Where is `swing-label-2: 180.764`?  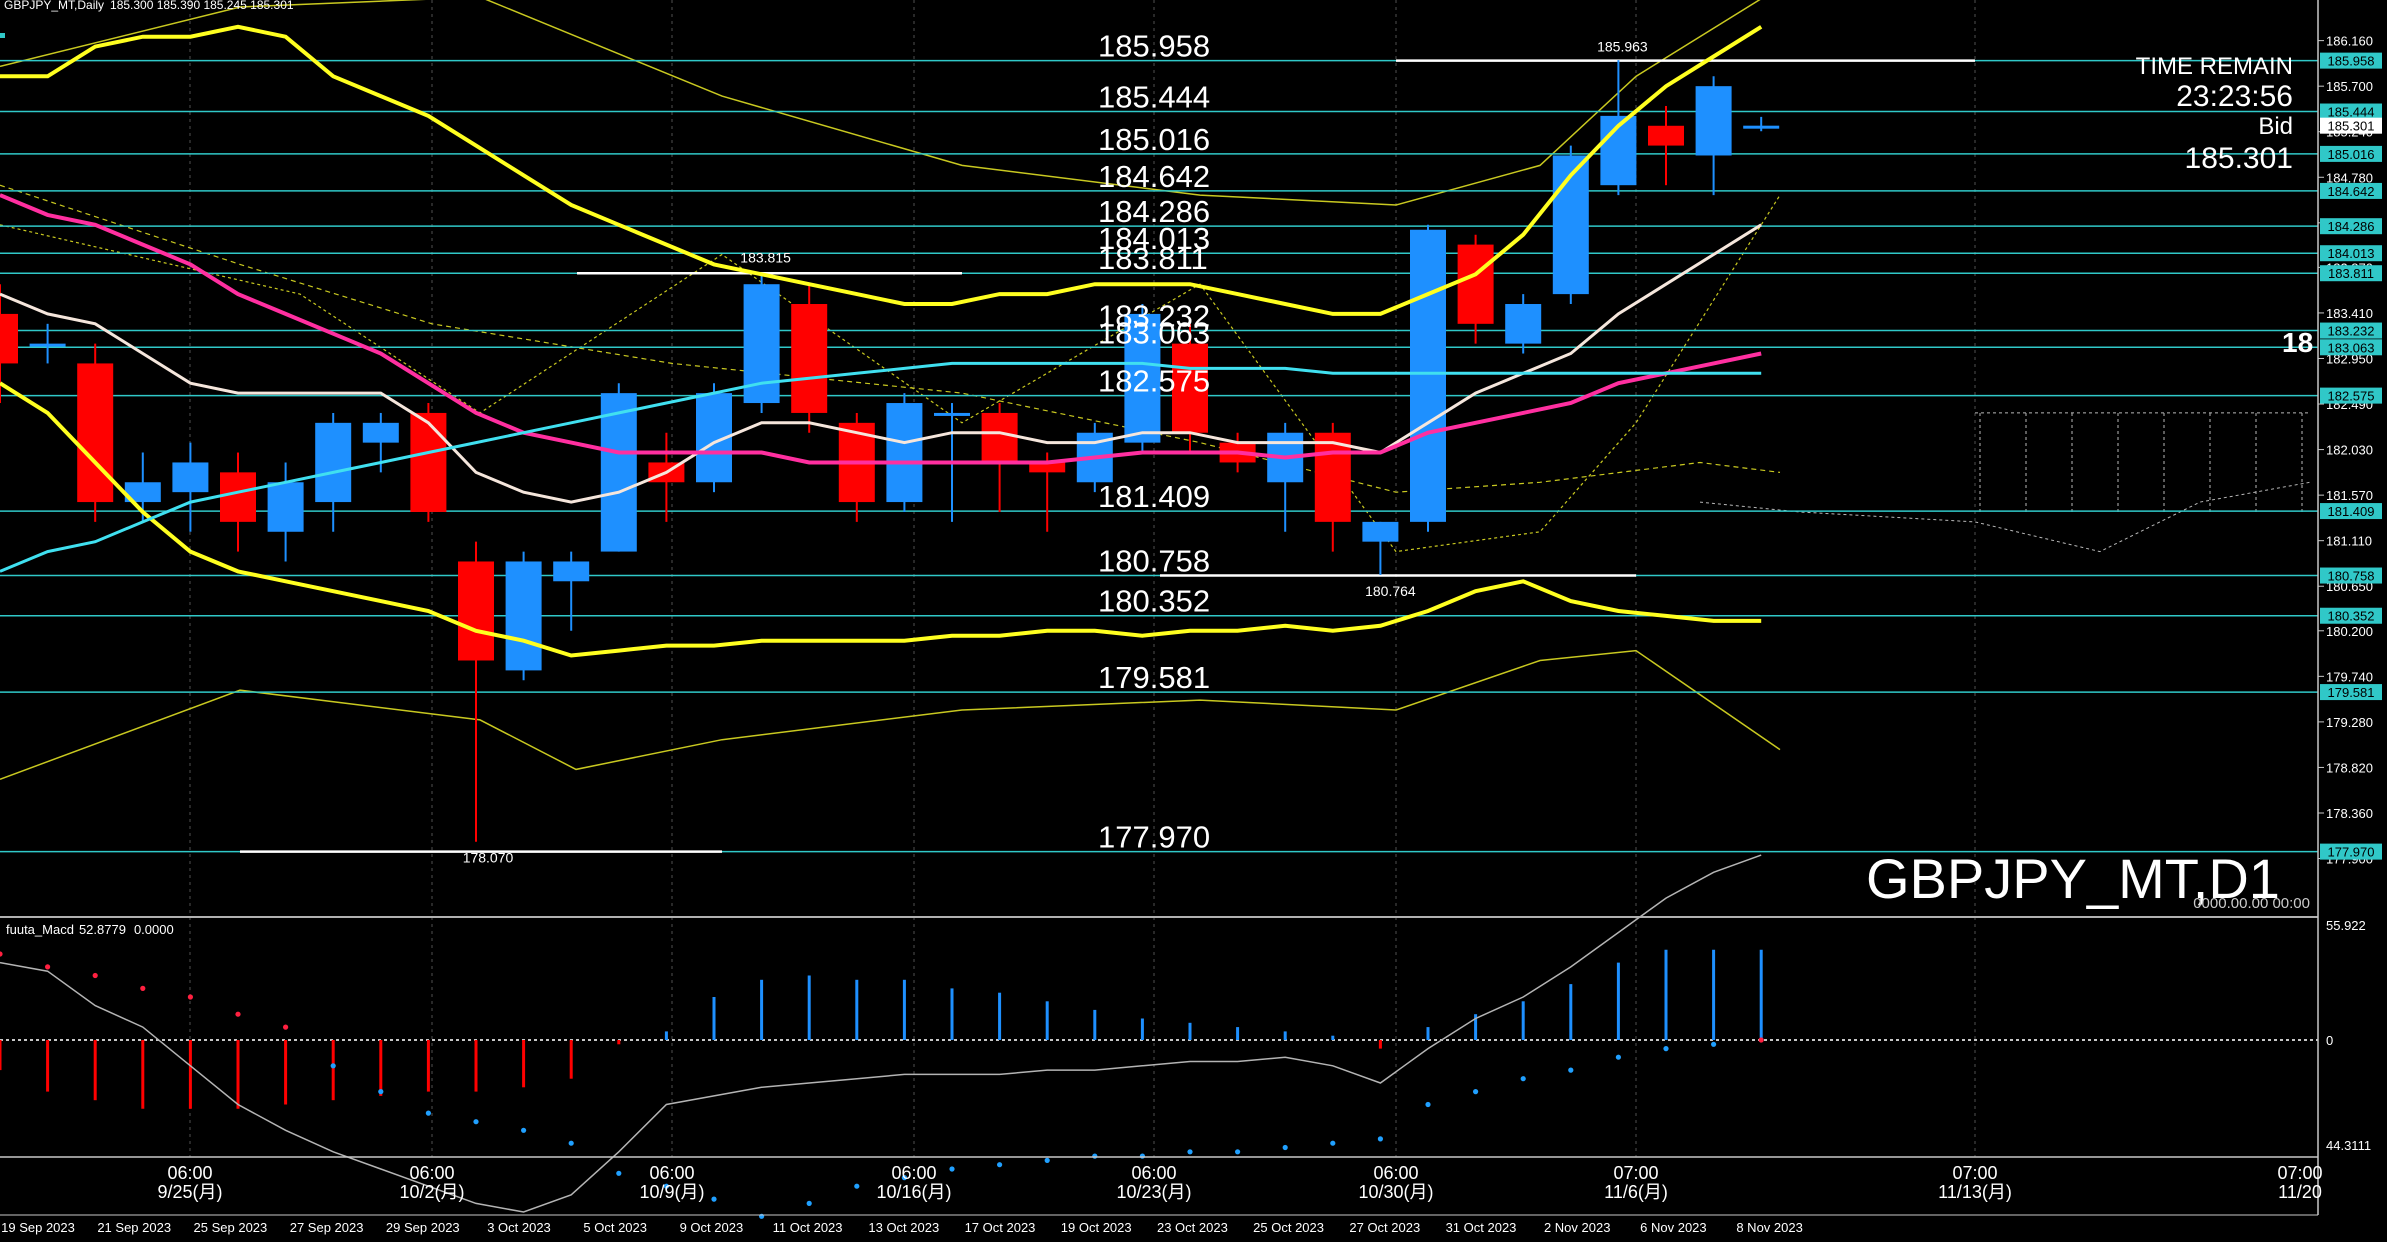 swing-label-2: 180.764 is located at coordinates (1390, 591).